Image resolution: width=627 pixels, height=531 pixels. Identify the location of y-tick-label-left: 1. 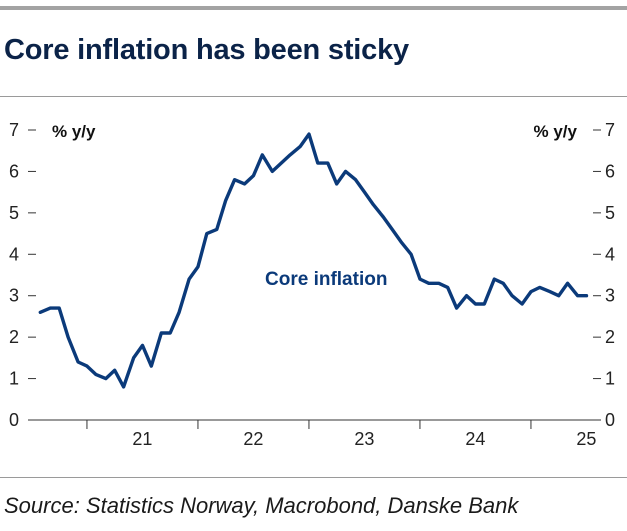
(14, 379).